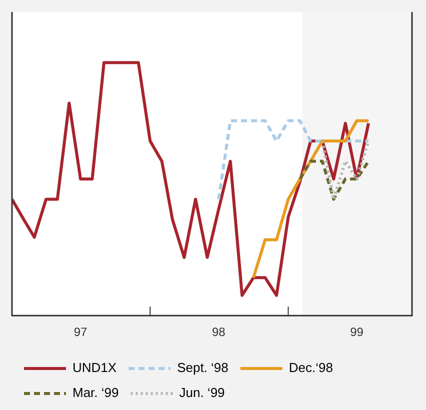  What do you see at coordinates (202, 368) in the screenshot?
I see `legend-label: Sept. ‘98` at bounding box center [202, 368].